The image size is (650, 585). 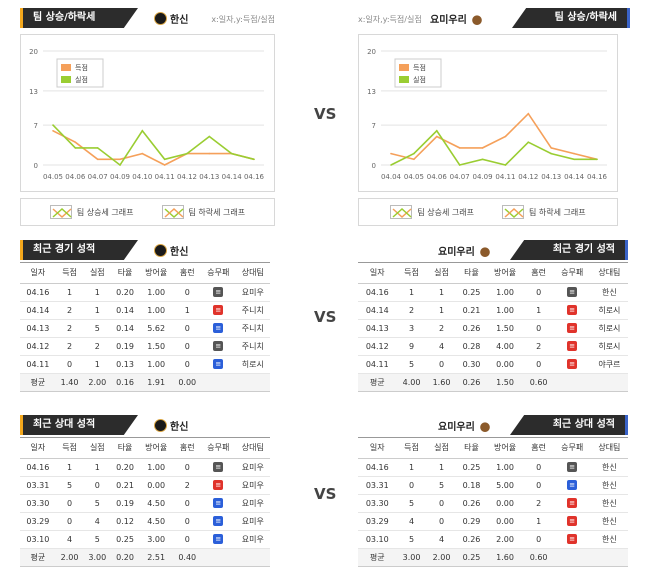 I want to click on table-cell: 04.13, so click(x=377, y=328).